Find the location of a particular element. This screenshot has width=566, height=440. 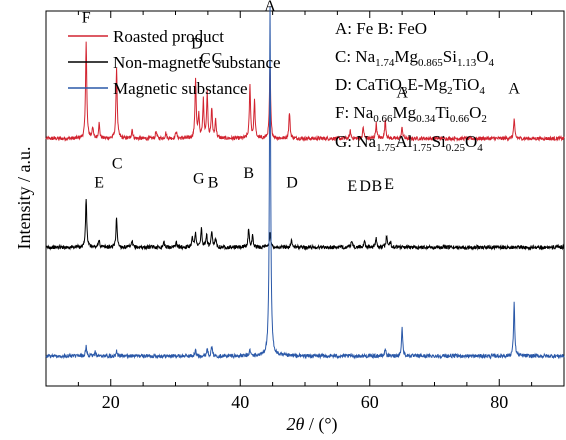

phase-f-label: F: Na0.66​Mg0.34​Ti0.66​O2​ is located at coordinates (411, 114).